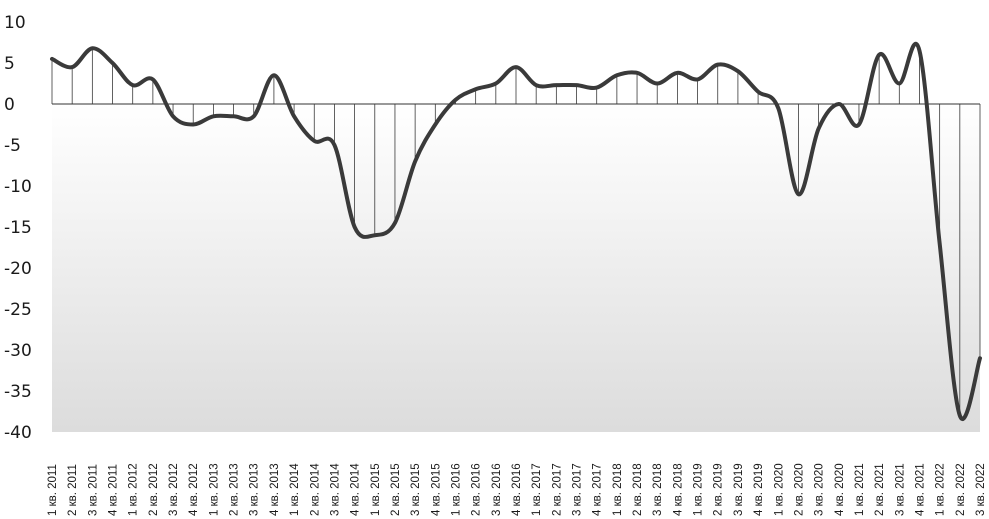 The height and width of the screenshot is (519, 989). What do you see at coordinates (18, 187) in the screenshot?
I see `y-tick-label: -10` at bounding box center [18, 187].